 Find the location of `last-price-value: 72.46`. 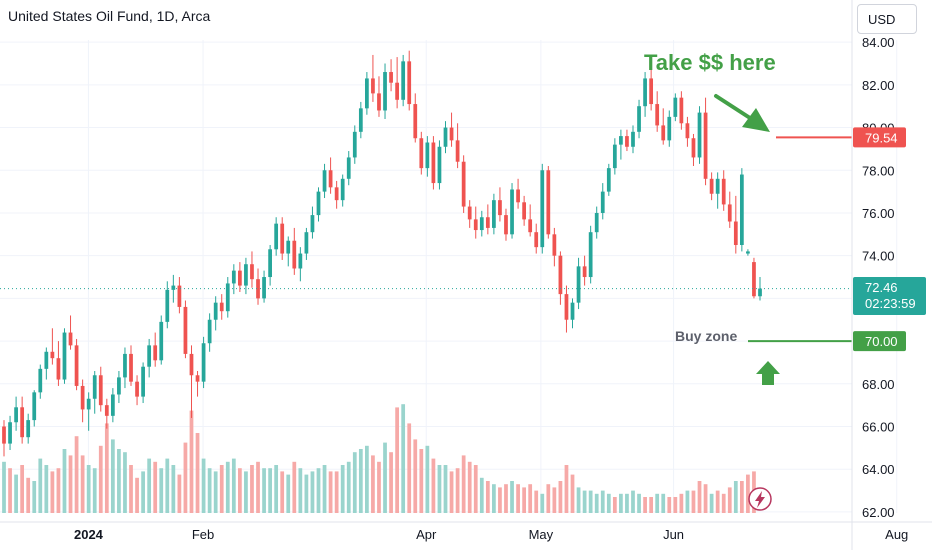

last-price-value: 72.46 is located at coordinates (881, 287).